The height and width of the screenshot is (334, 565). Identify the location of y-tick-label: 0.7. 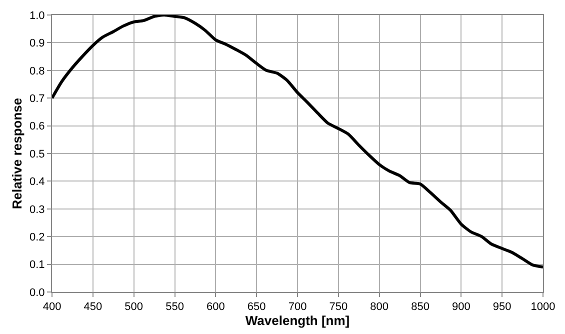
(37, 98).